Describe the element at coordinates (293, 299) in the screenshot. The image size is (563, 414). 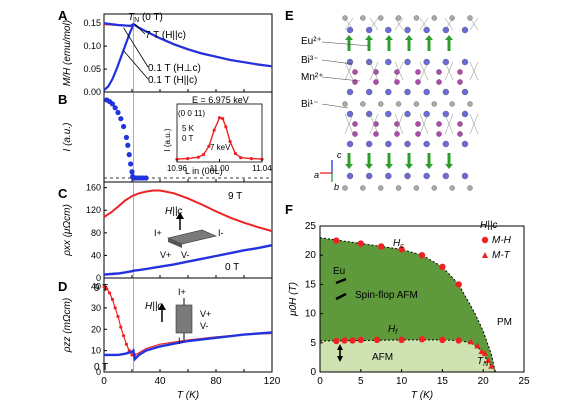
I see `f-y-axis-label: μ0H (T)` at that location.